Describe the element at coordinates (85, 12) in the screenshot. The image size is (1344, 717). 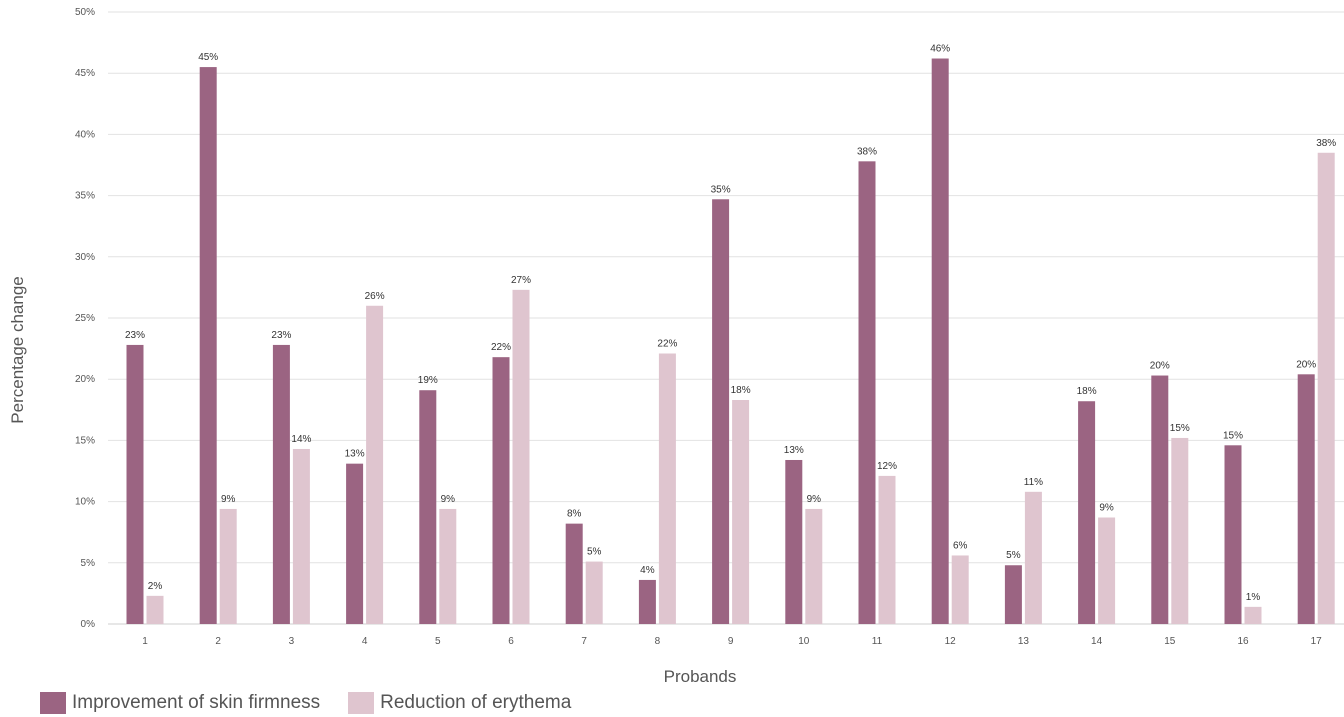
I see `y-tick-label: 50%` at that location.